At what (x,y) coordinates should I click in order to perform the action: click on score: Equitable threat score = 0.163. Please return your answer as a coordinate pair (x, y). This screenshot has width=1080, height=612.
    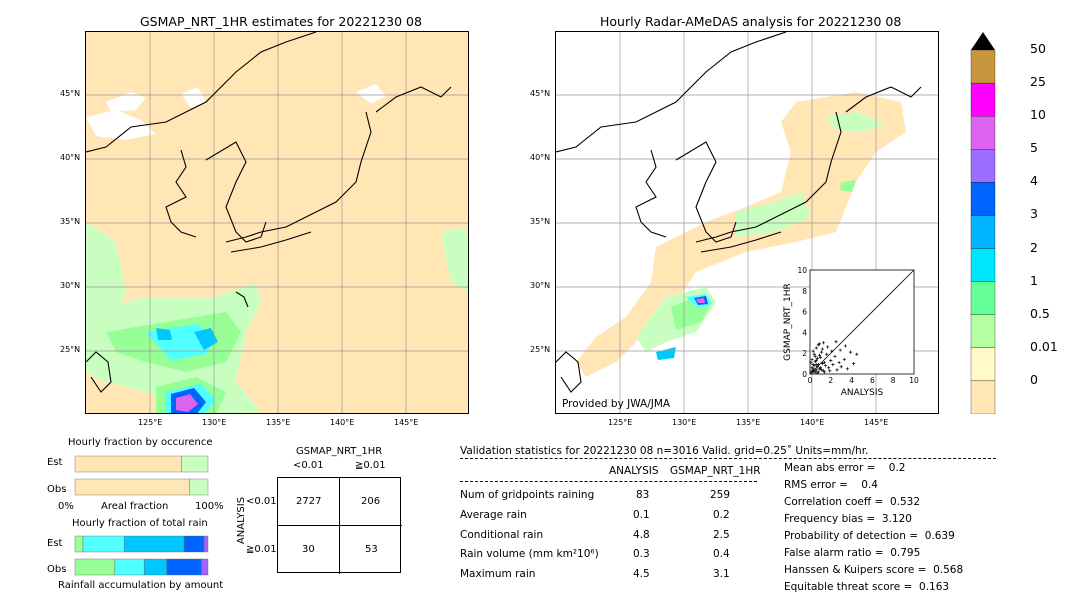
    Looking at the image, I should click on (867, 587).